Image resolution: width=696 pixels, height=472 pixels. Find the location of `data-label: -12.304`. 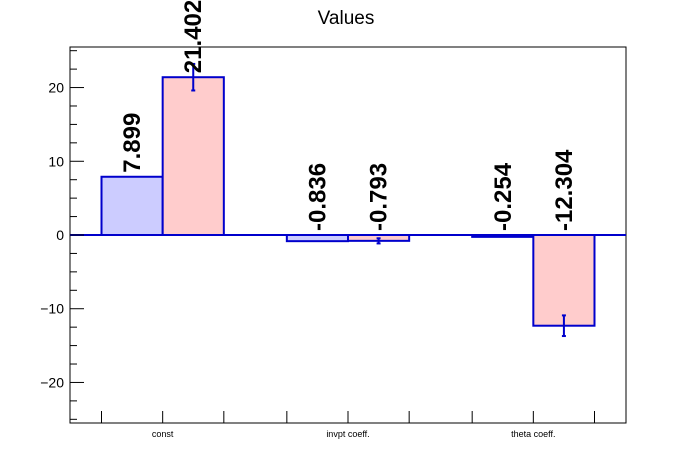

data-label: -12.304 is located at coordinates (564, 190).